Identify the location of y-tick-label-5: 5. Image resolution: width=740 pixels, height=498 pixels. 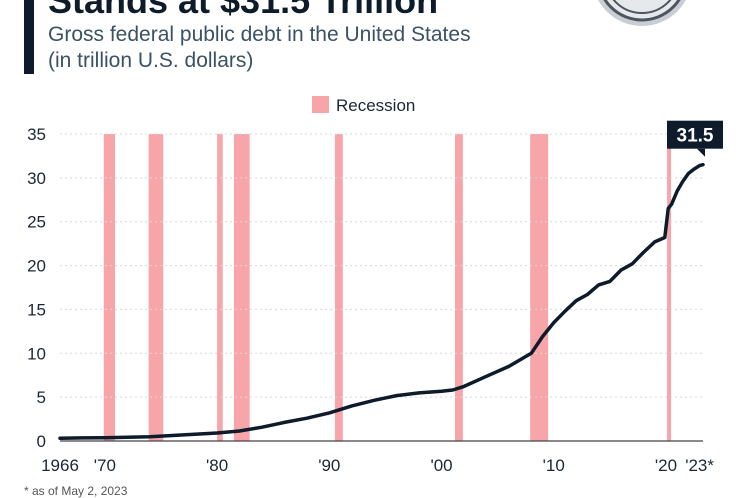
(41, 397).